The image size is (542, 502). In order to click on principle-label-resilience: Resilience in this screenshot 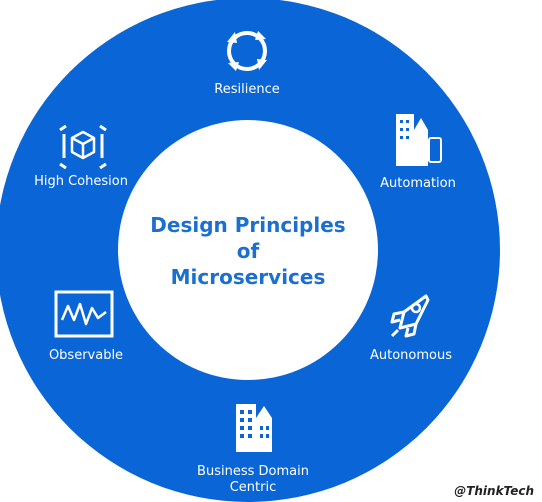, I will do `click(247, 89)`.